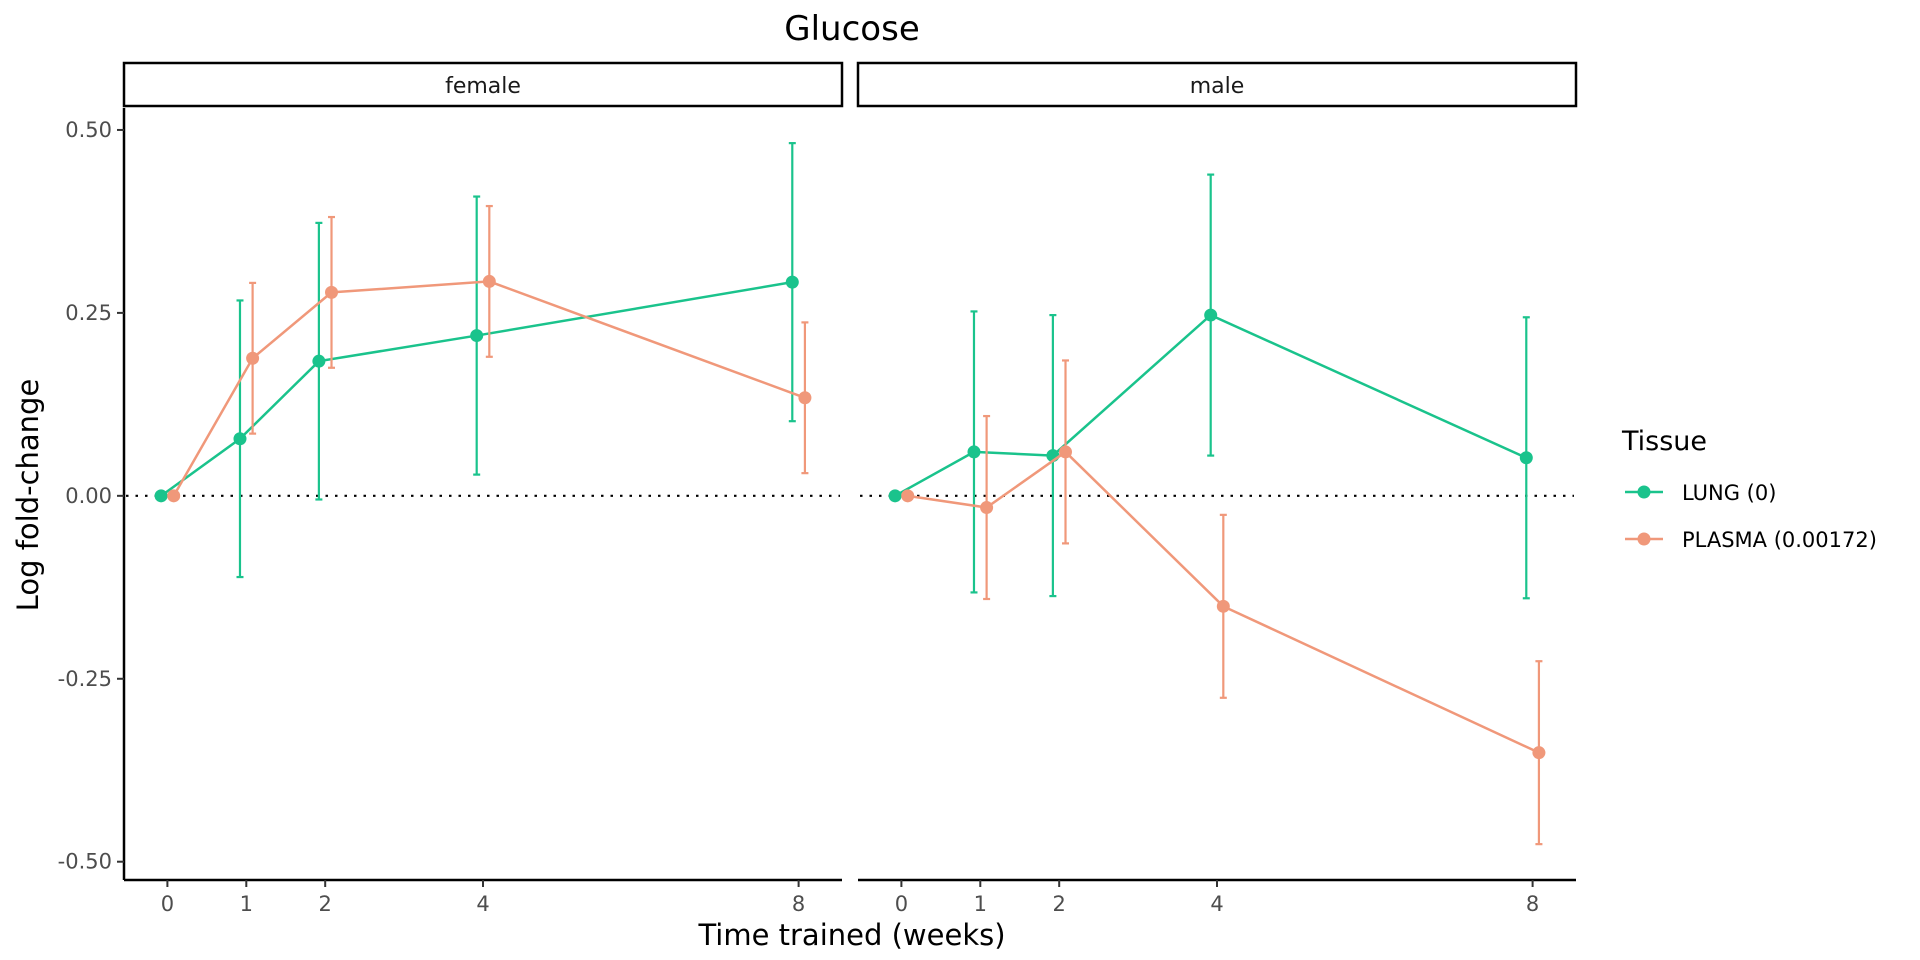 The image size is (1920, 960). I want to click on series-lung, so click(1210, 386).